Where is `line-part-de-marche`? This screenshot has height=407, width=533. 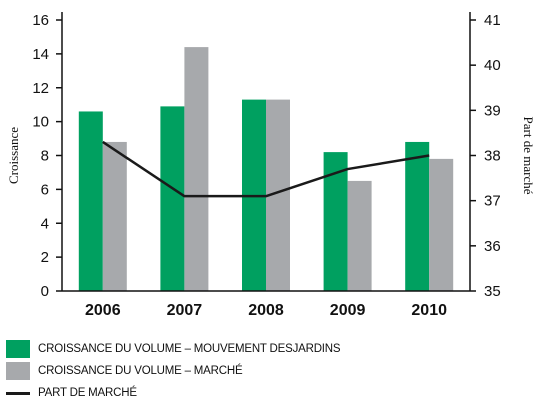
line-part-de-marche is located at coordinates (266, 169).